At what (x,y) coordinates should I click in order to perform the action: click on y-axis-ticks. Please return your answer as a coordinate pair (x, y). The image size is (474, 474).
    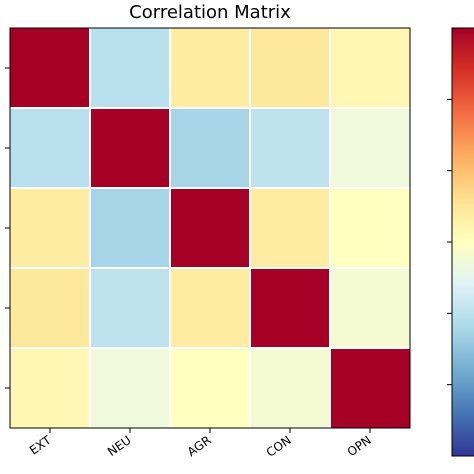
    Looking at the image, I should click on (7, 228).